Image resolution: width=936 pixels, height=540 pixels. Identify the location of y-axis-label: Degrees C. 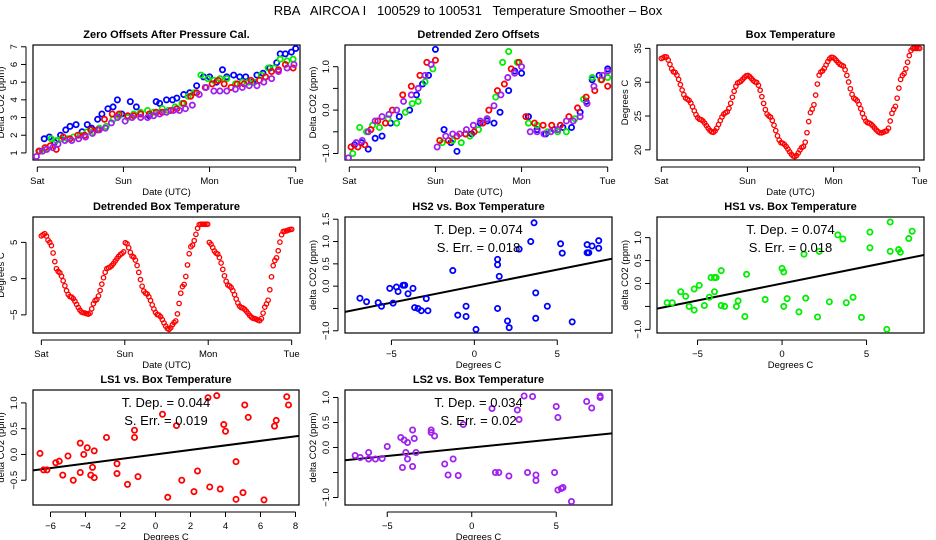
(3, 275).